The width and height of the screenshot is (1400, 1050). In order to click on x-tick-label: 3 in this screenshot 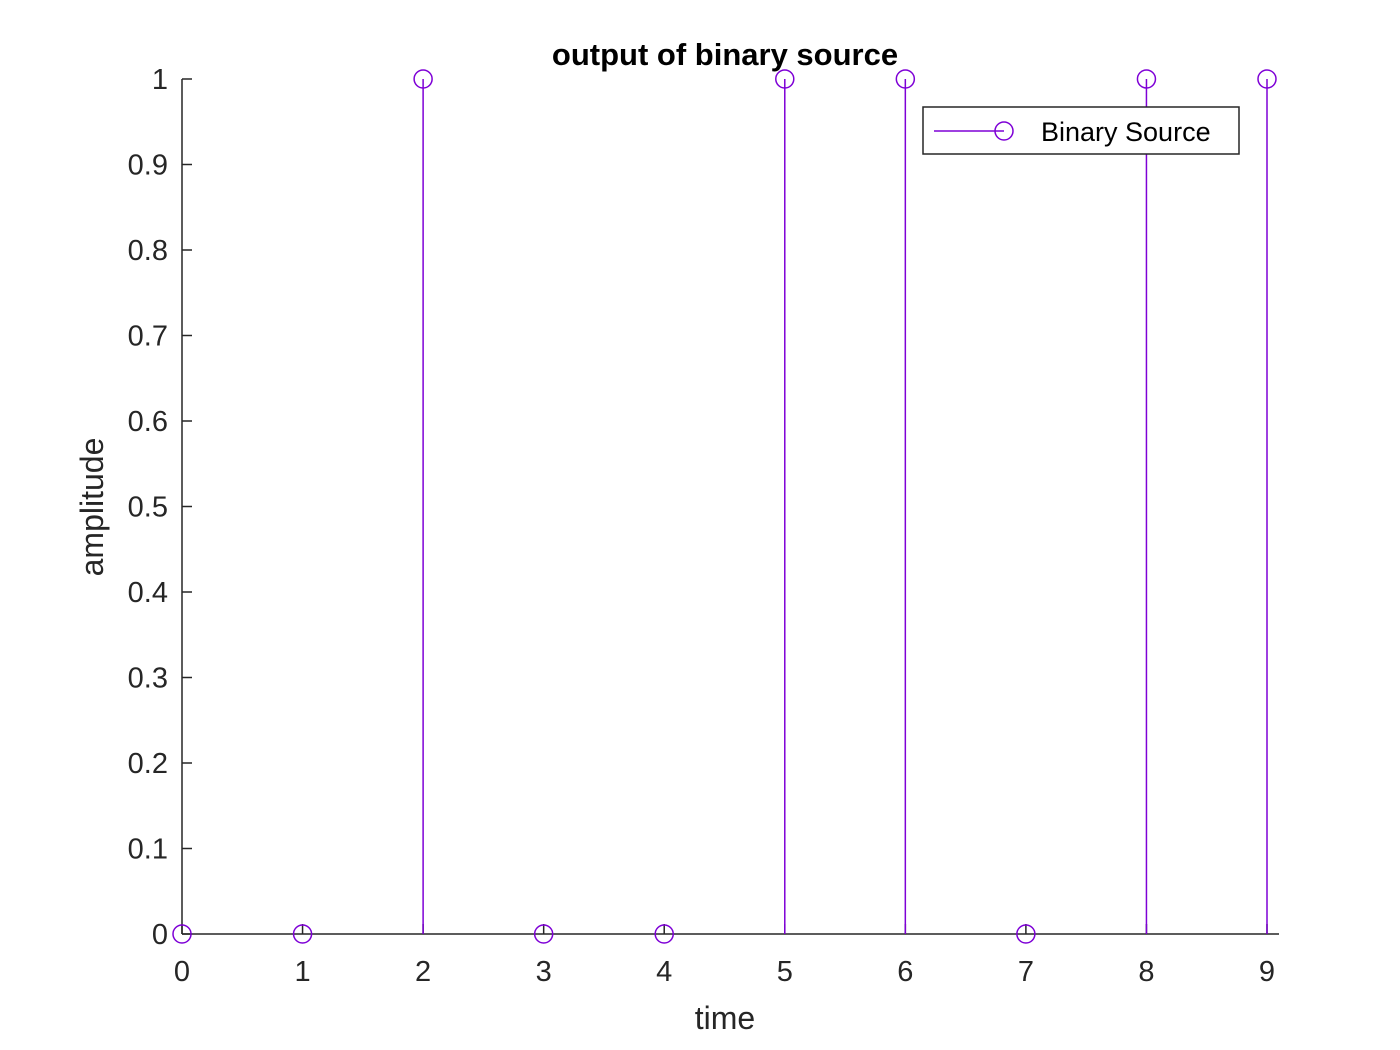, I will do `click(544, 972)`.